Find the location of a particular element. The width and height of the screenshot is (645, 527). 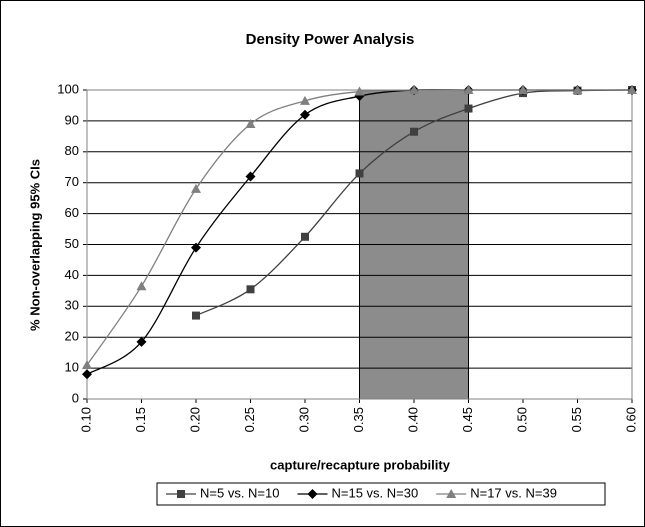

x-tick-label: 0.35 is located at coordinates (358, 419).